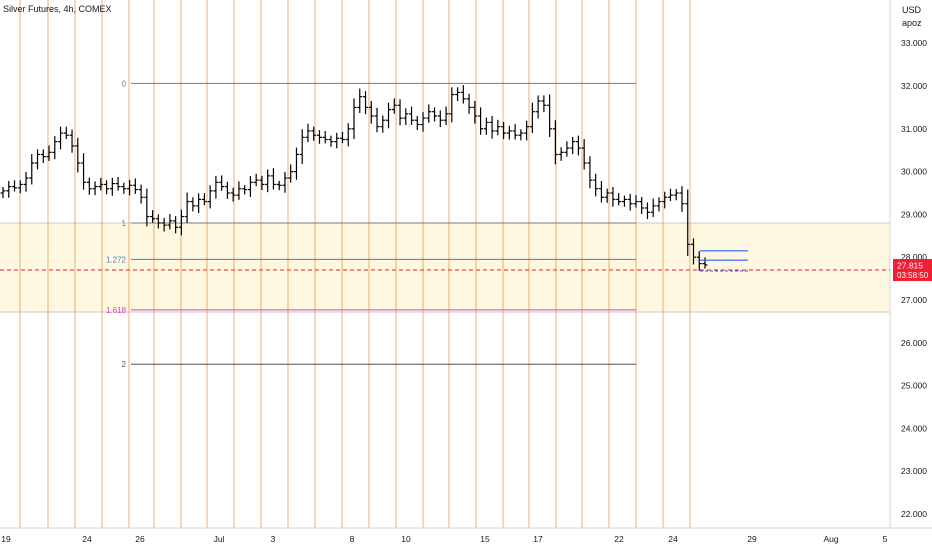  What do you see at coordinates (485, 539) in the screenshot?
I see `time-tick-label: 15` at bounding box center [485, 539].